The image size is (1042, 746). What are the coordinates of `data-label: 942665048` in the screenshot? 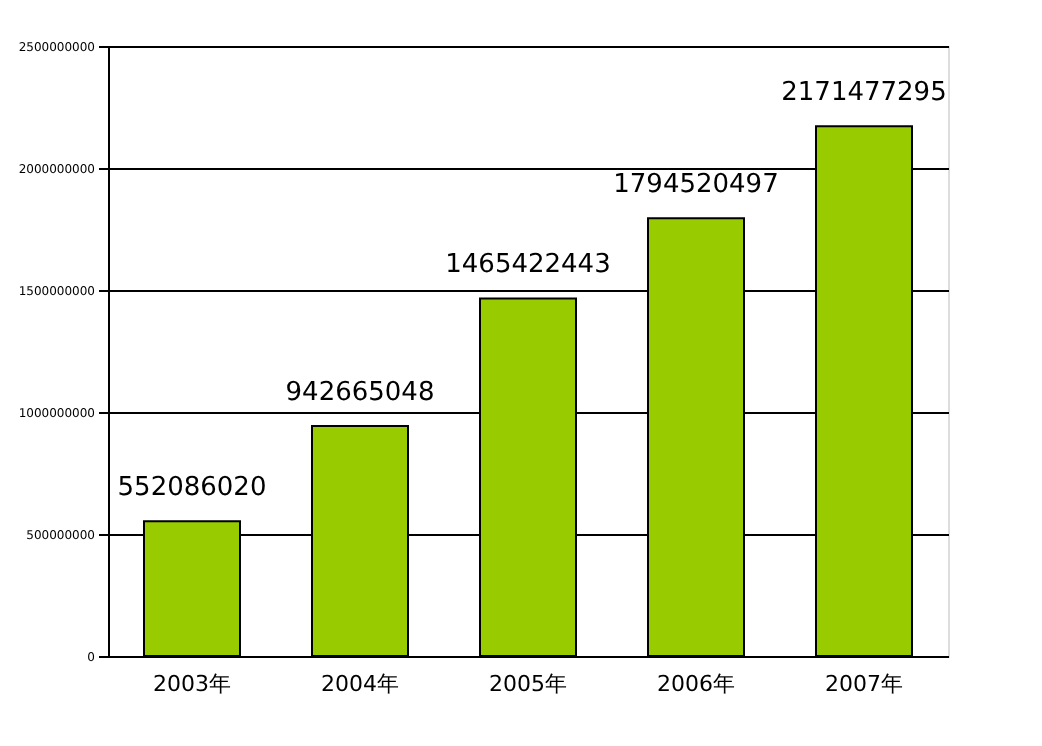 It's located at (360, 392).